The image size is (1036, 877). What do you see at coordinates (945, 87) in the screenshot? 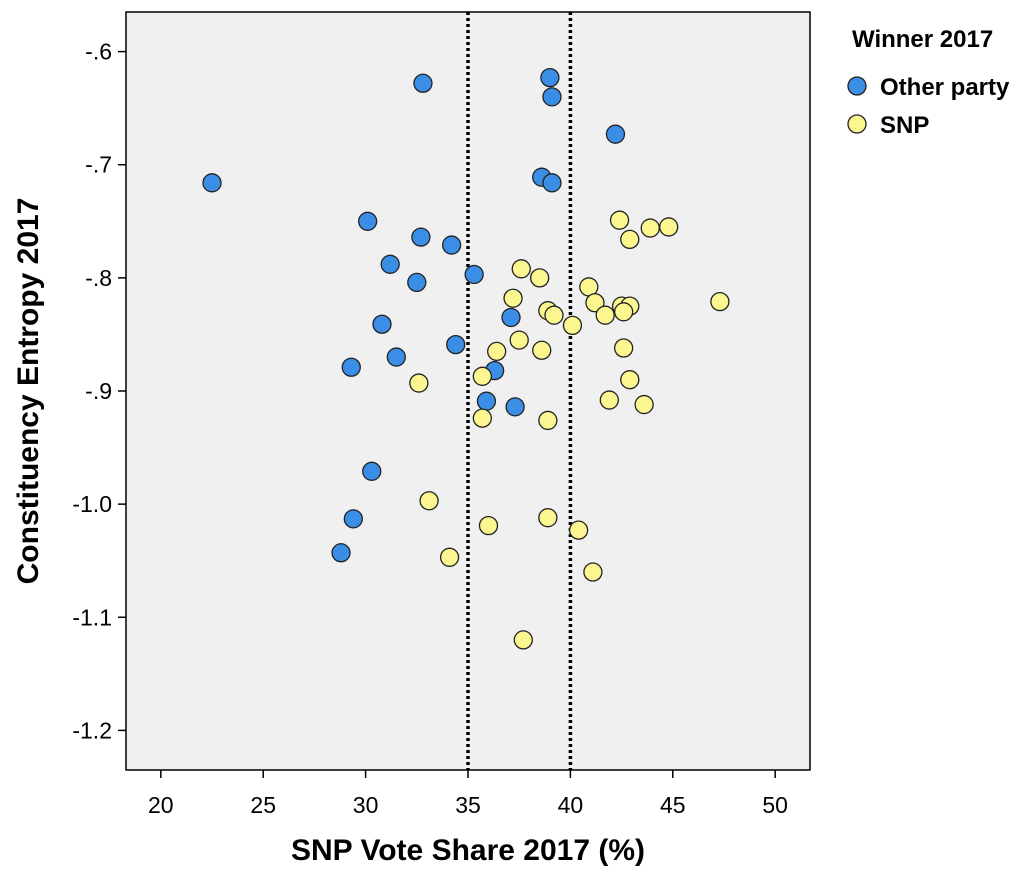
I see `legend-label-other-party: Other party` at bounding box center [945, 87].